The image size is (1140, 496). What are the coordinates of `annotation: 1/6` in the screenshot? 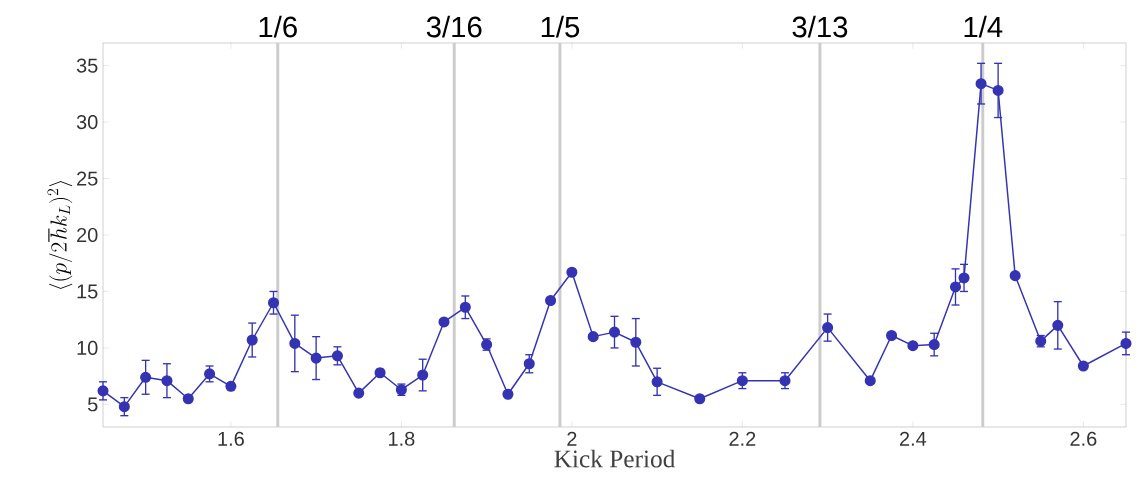 It's located at (278, 26).